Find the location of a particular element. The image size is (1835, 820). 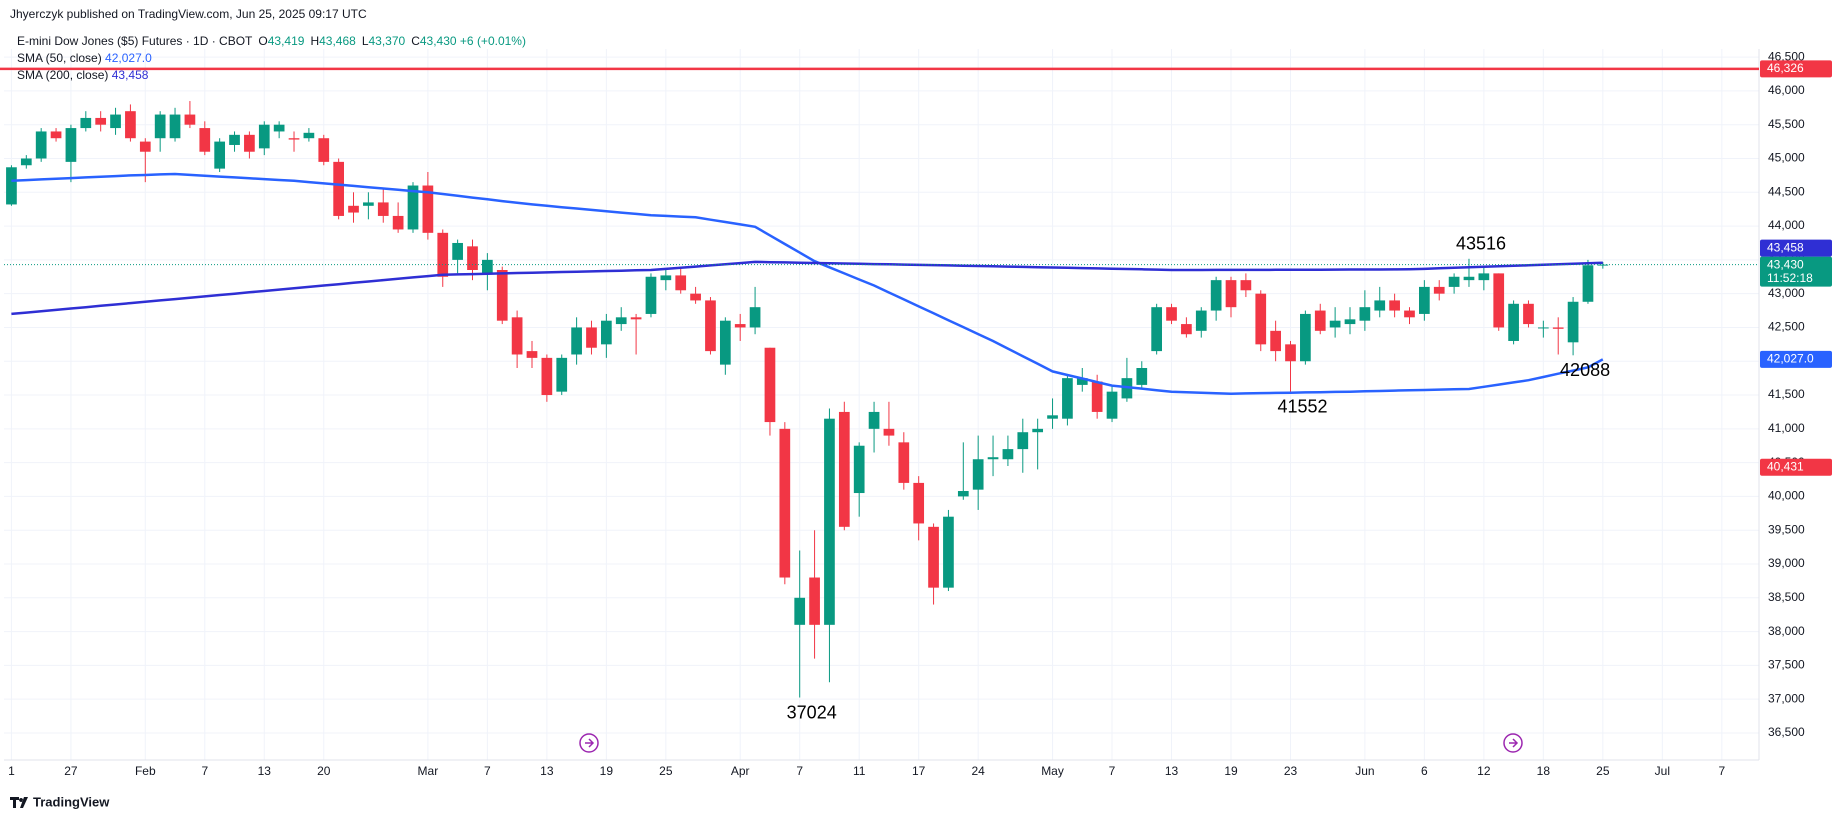

sma-legend: SMA (50, close) 42,027.0 is located at coordinates (84, 58).